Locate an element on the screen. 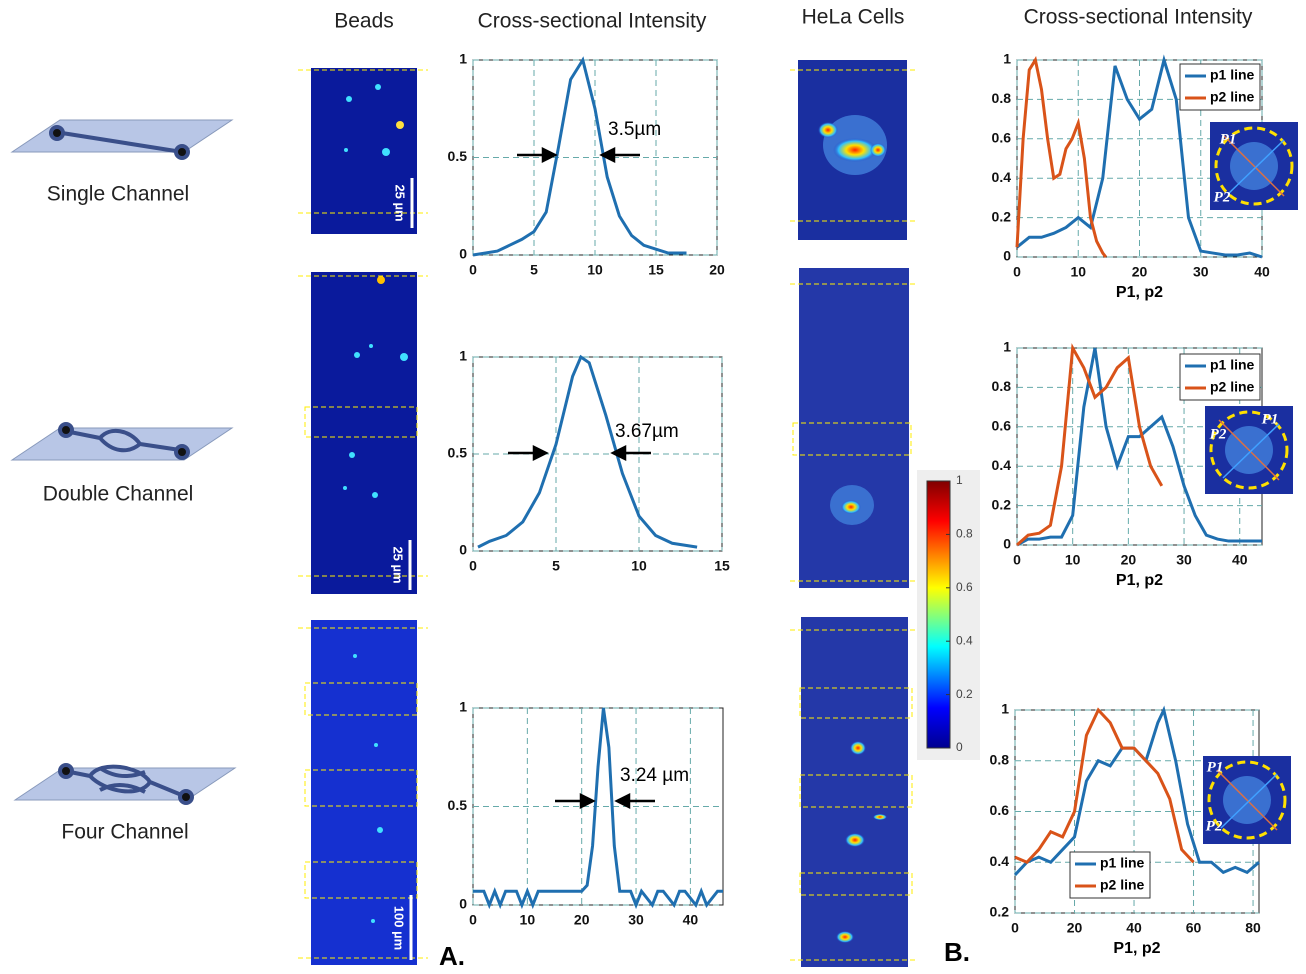  channel-diagram is located at coordinates (123, 460).